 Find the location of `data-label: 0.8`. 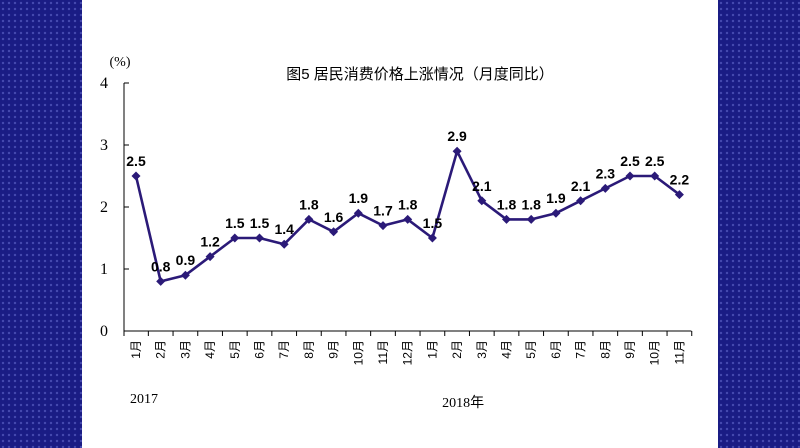

data-label: 0.8 is located at coordinates (161, 266).